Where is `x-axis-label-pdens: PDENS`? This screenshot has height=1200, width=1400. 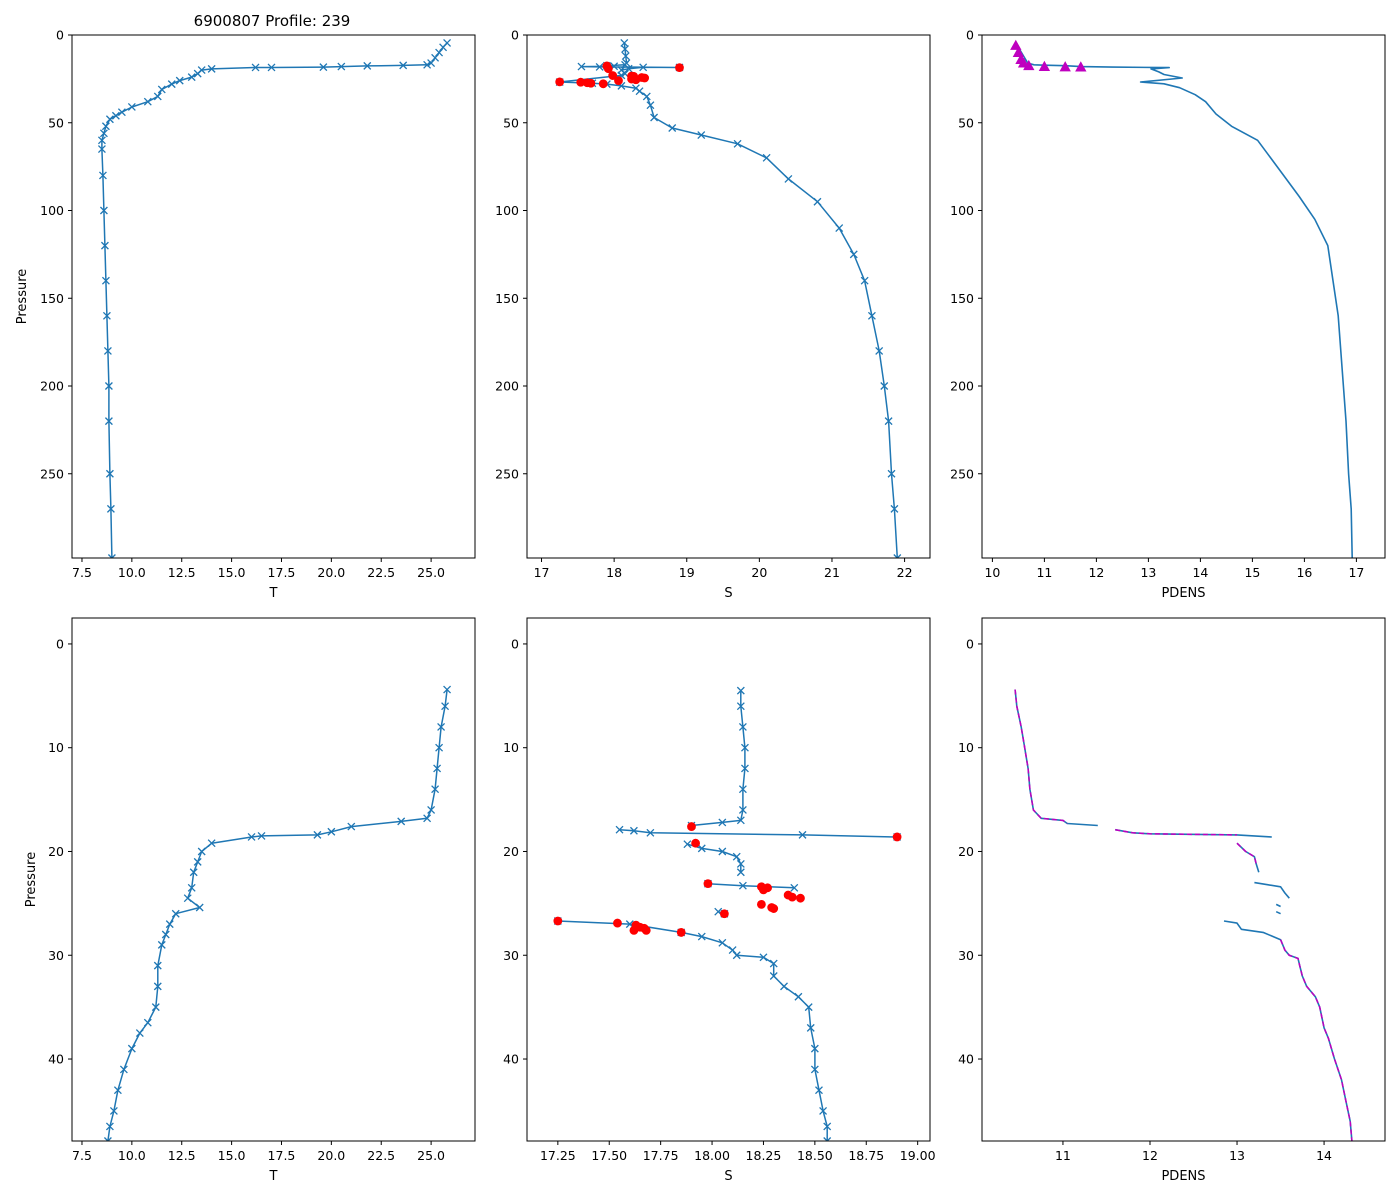 x-axis-label-pdens: PDENS is located at coordinates (1183, 1176).